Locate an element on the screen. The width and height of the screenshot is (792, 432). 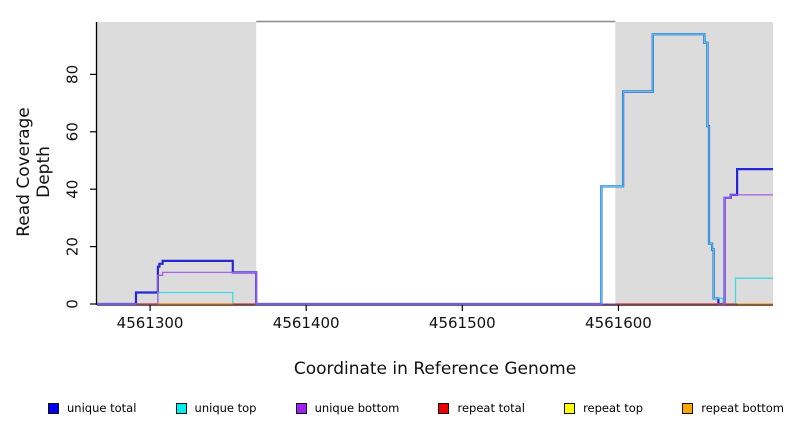
legend-label: repeat top is located at coordinates (613, 408).